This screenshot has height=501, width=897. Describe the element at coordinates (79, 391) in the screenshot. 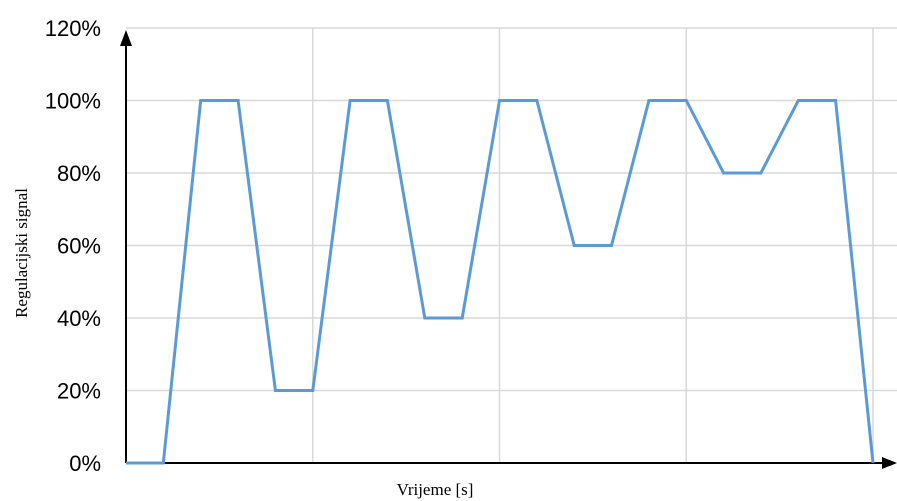

I see `y-tick-label: 20%` at that location.